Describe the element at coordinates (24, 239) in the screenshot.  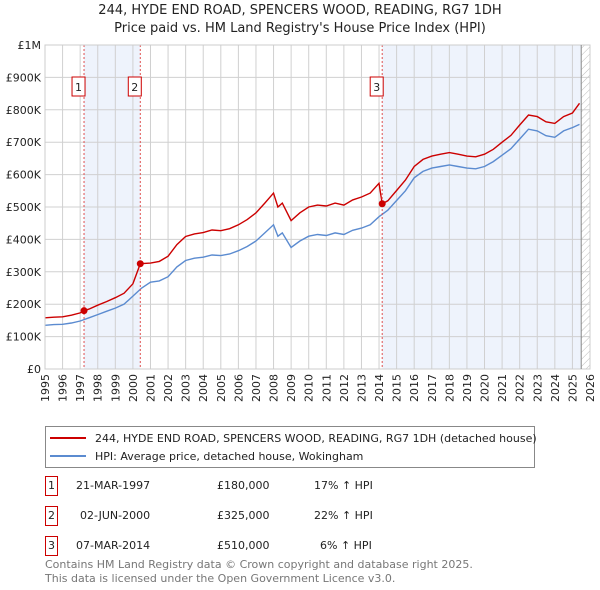
I see `y-tick-label: £400K` at that location.